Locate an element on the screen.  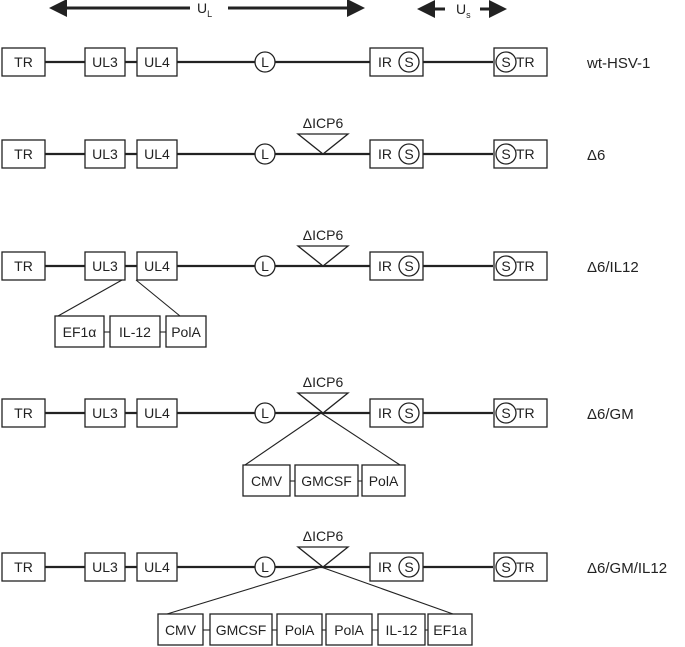
insert-element-label: EF1α is located at coordinates (80, 332).